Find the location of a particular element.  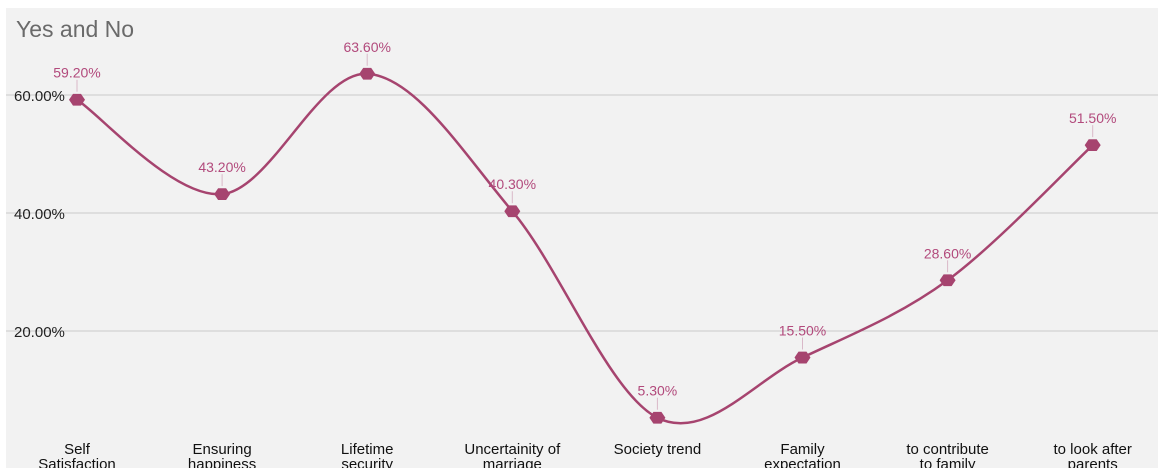

x-category-label: to look after parents is located at coordinates (1093, 454).